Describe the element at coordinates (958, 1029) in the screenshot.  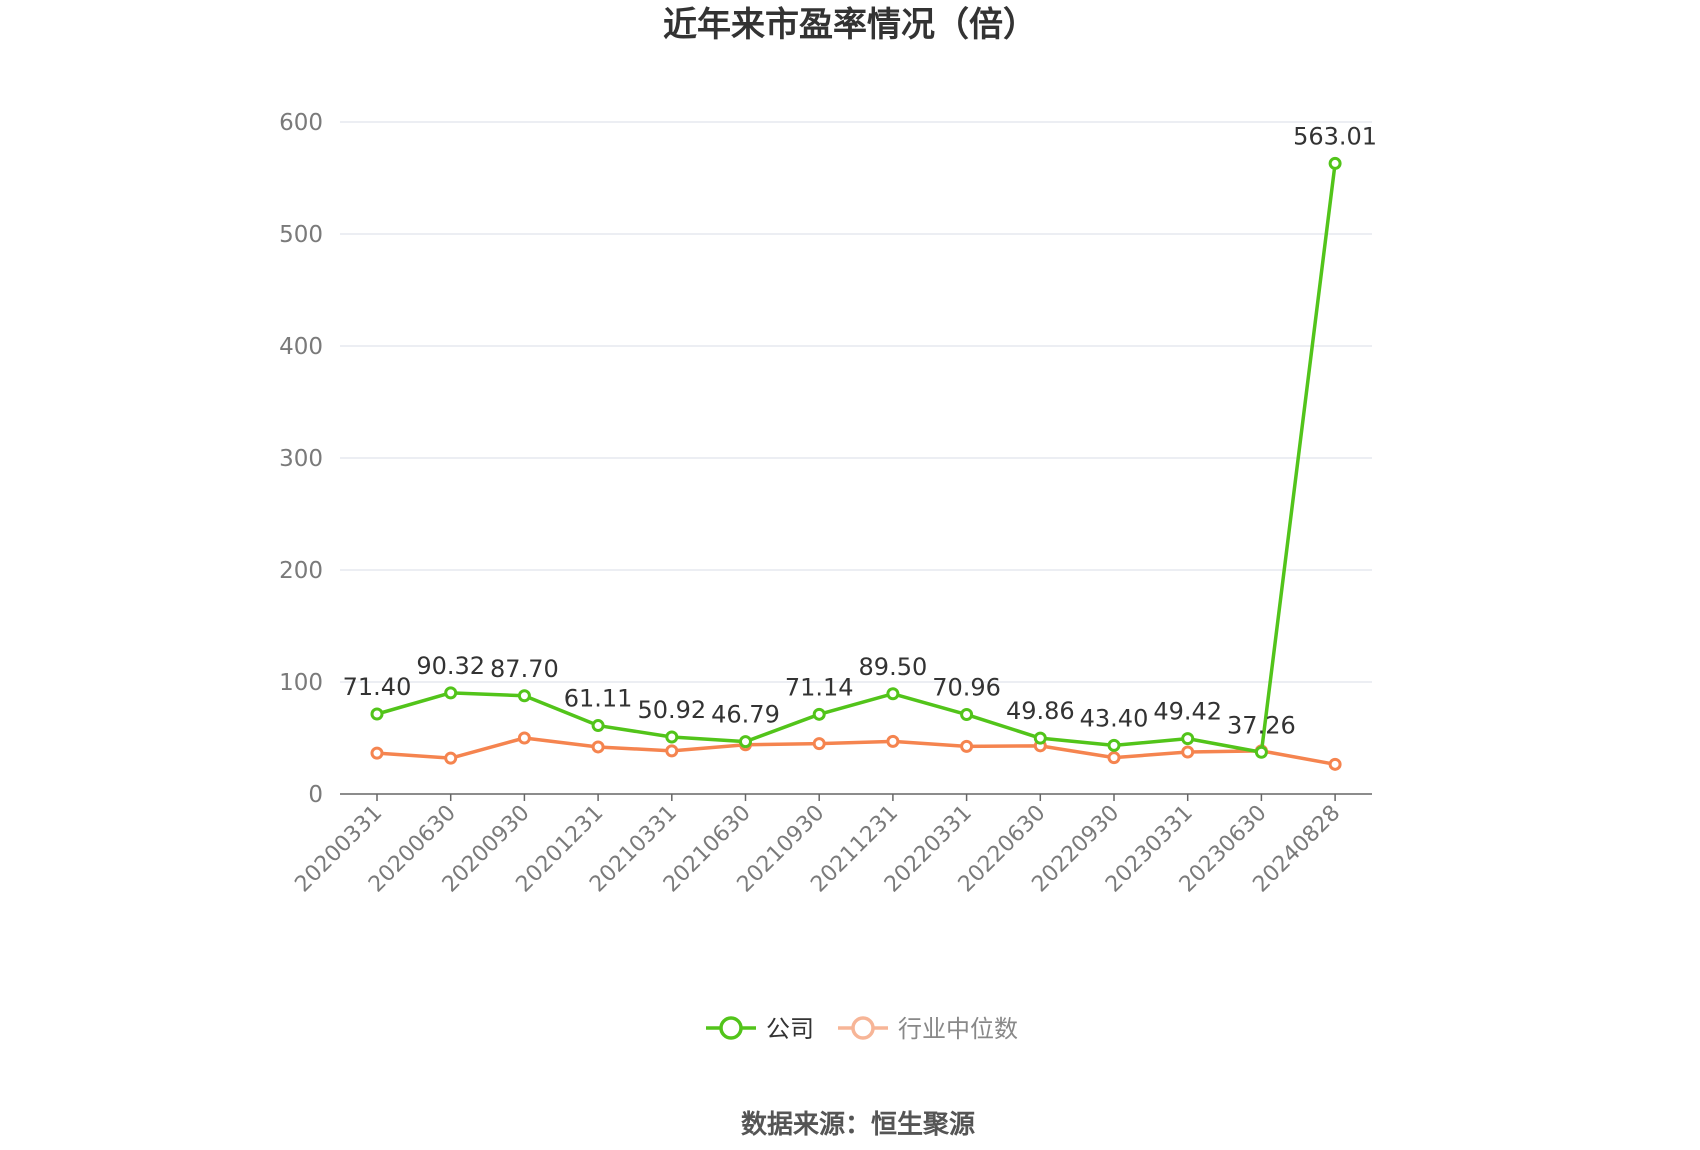
I see `legend-label: 行业中位数` at that location.